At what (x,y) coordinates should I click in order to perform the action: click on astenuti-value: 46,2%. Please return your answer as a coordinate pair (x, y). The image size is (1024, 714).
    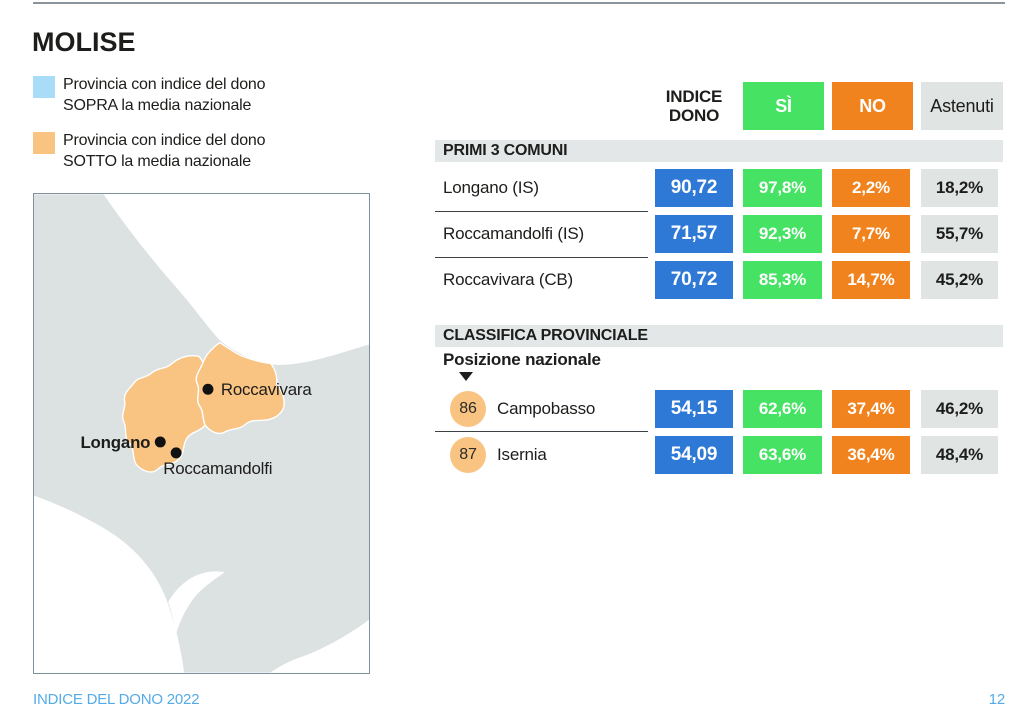
    Looking at the image, I should click on (959, 409).